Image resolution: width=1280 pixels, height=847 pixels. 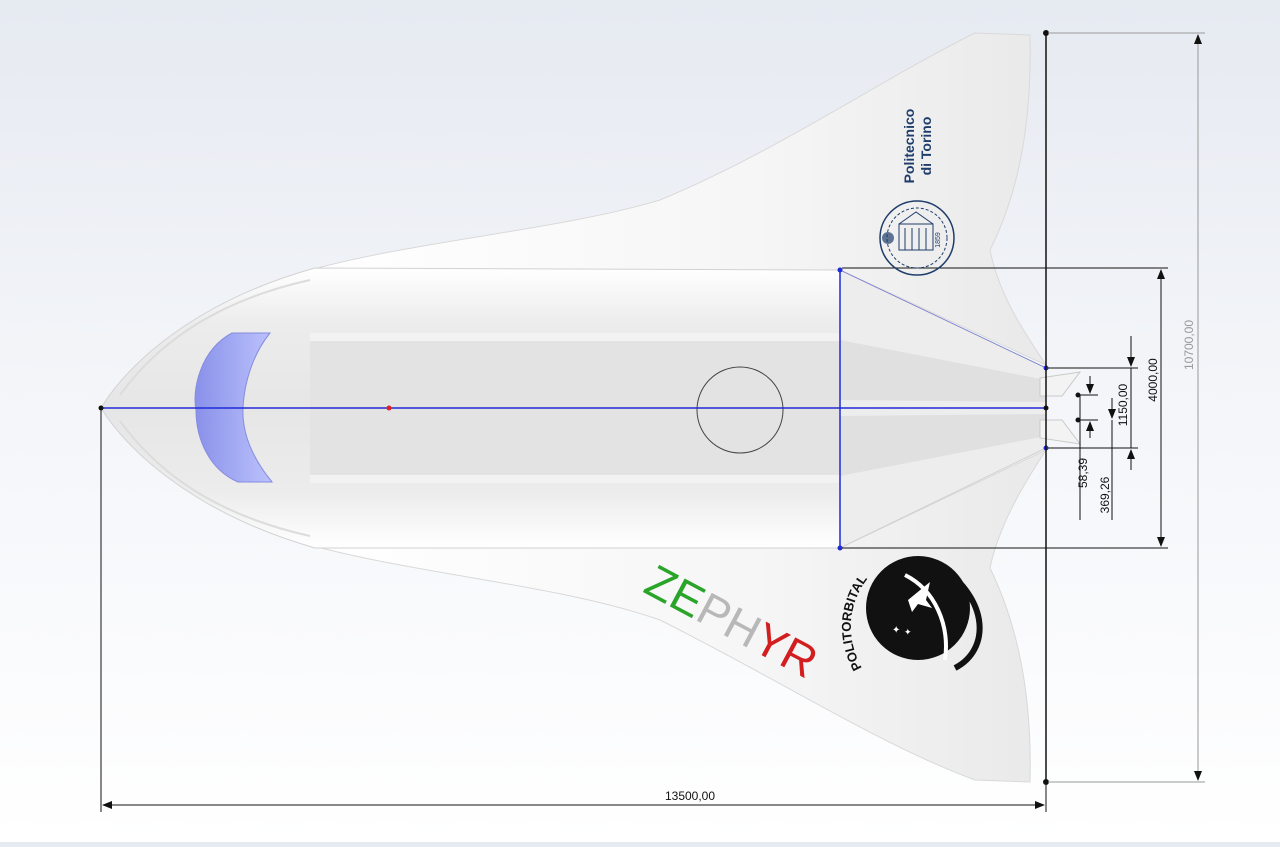 I want to click on dimension-offset-small-label: 58,39, so click(x=1083, y=473).